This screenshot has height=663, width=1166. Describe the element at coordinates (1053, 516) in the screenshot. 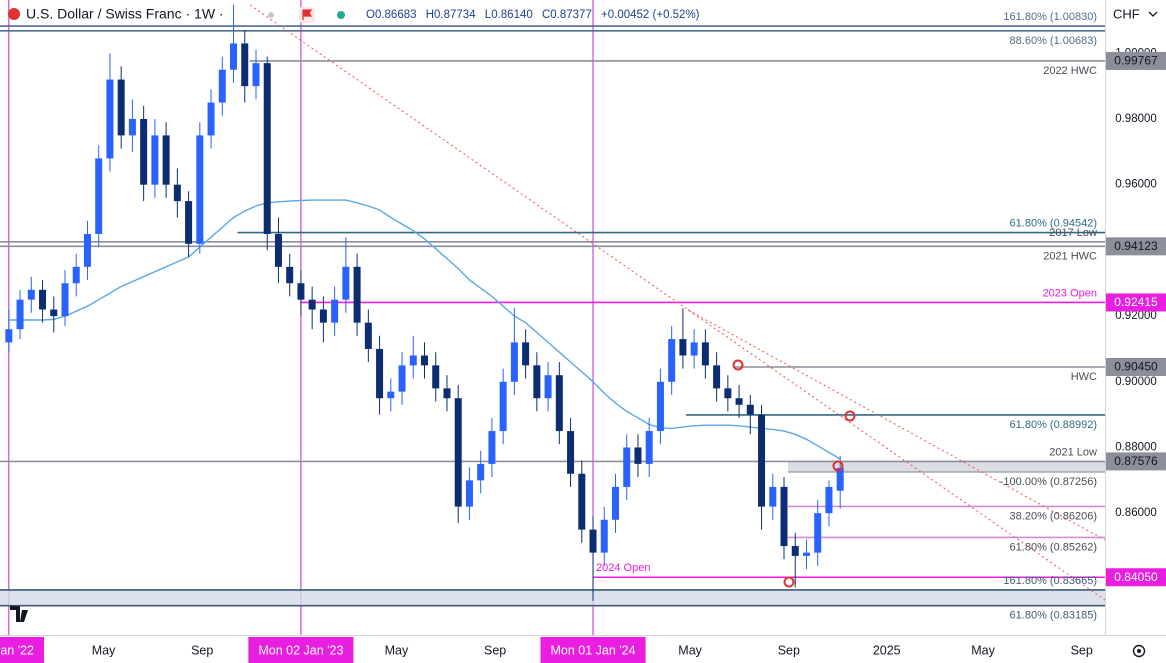

I see `level-label: 38.20% (0.86206)` at that location.